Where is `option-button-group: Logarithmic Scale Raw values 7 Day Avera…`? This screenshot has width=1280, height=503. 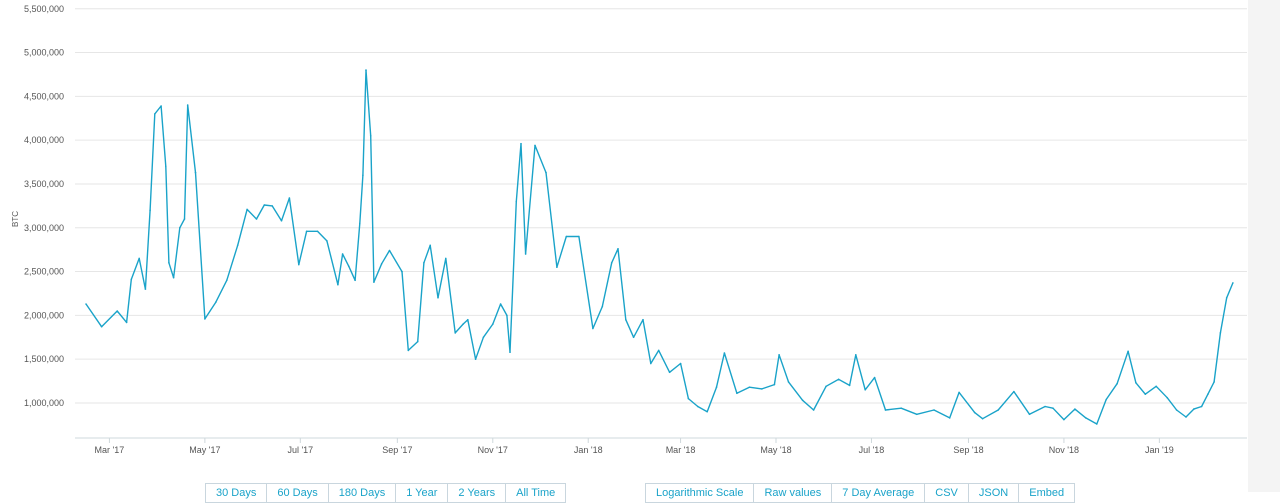
option-button-group: Logarithmic Scale Raw values 7 Day Avera… is located at coordinates (860, 493).